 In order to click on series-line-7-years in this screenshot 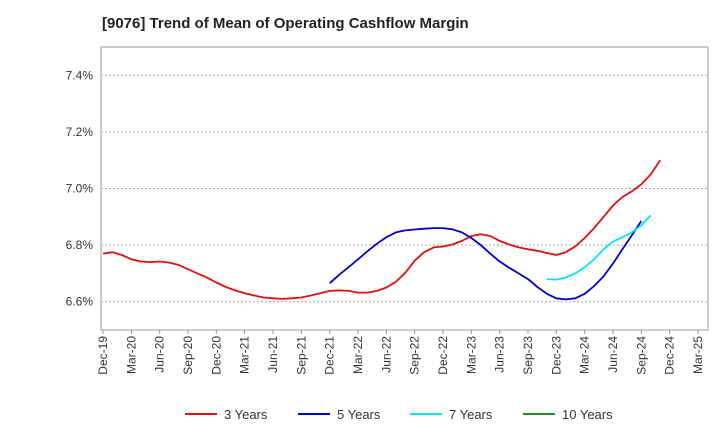, I will do `click(599, 247)`.